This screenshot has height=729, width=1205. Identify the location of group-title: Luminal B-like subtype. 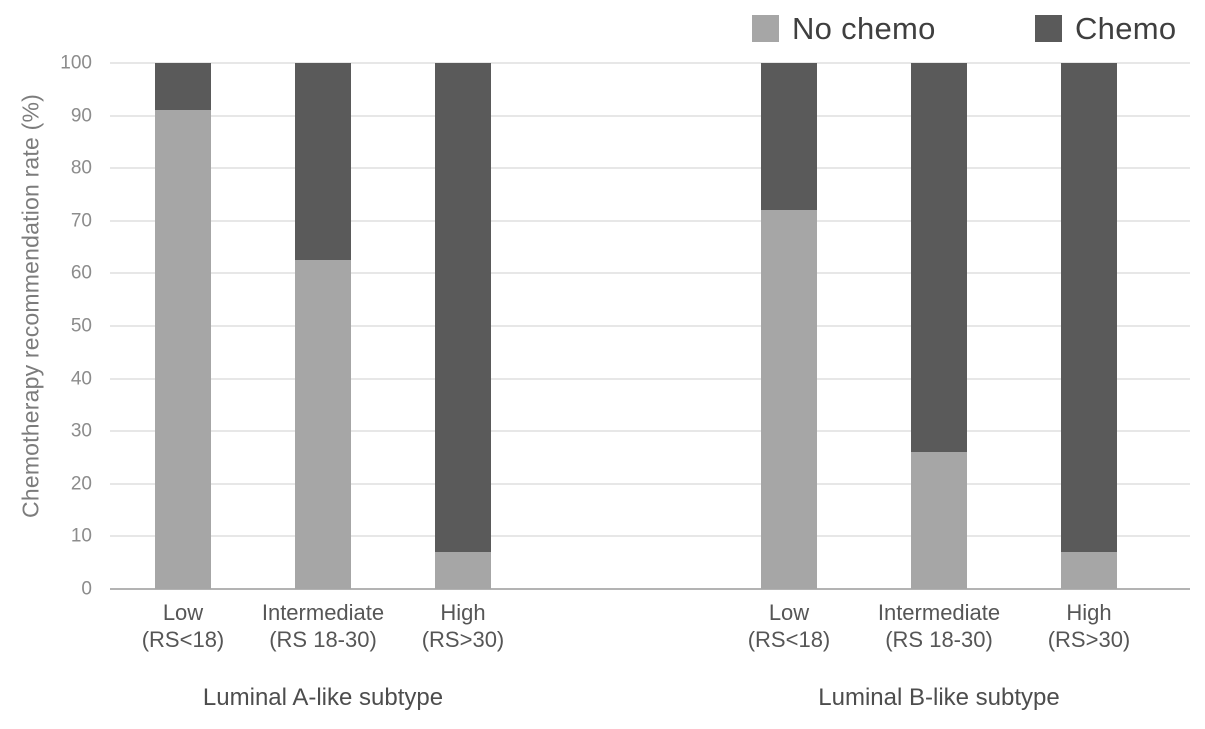
(939, 697).